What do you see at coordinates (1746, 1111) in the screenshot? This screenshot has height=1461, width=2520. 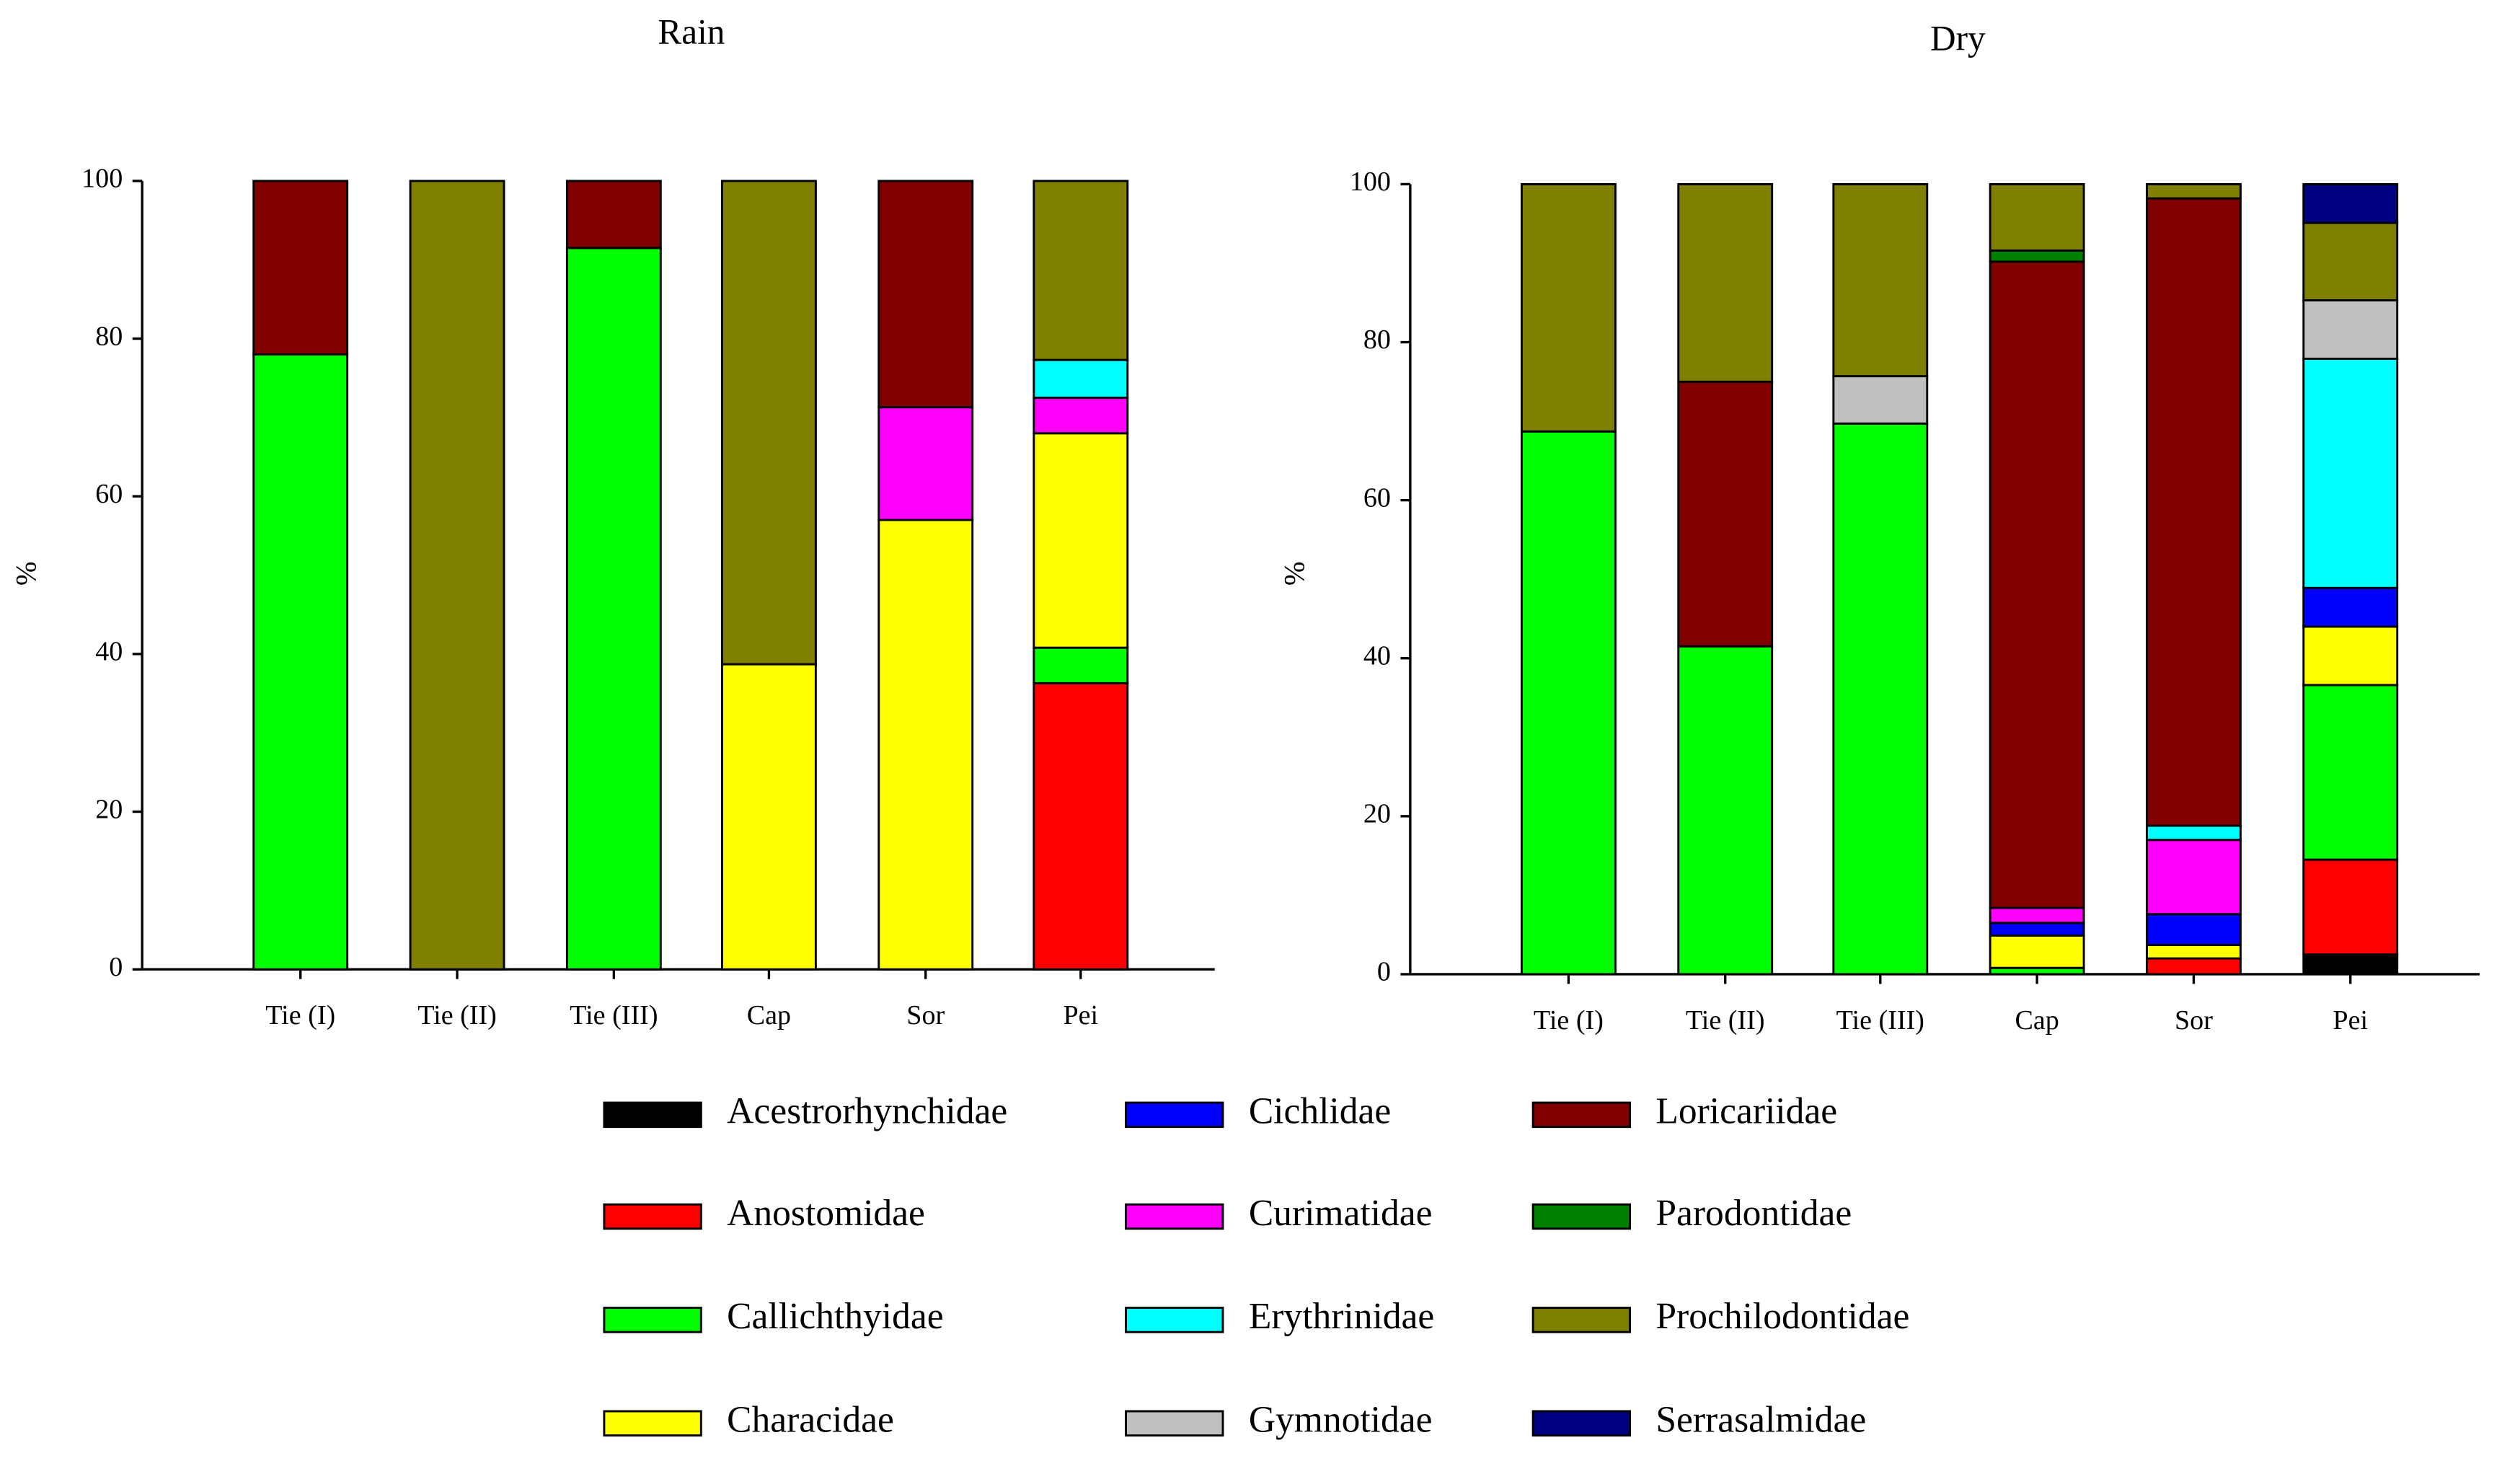 I see `legend-label: Loricariidae` at bounding box center [1746, 1111].